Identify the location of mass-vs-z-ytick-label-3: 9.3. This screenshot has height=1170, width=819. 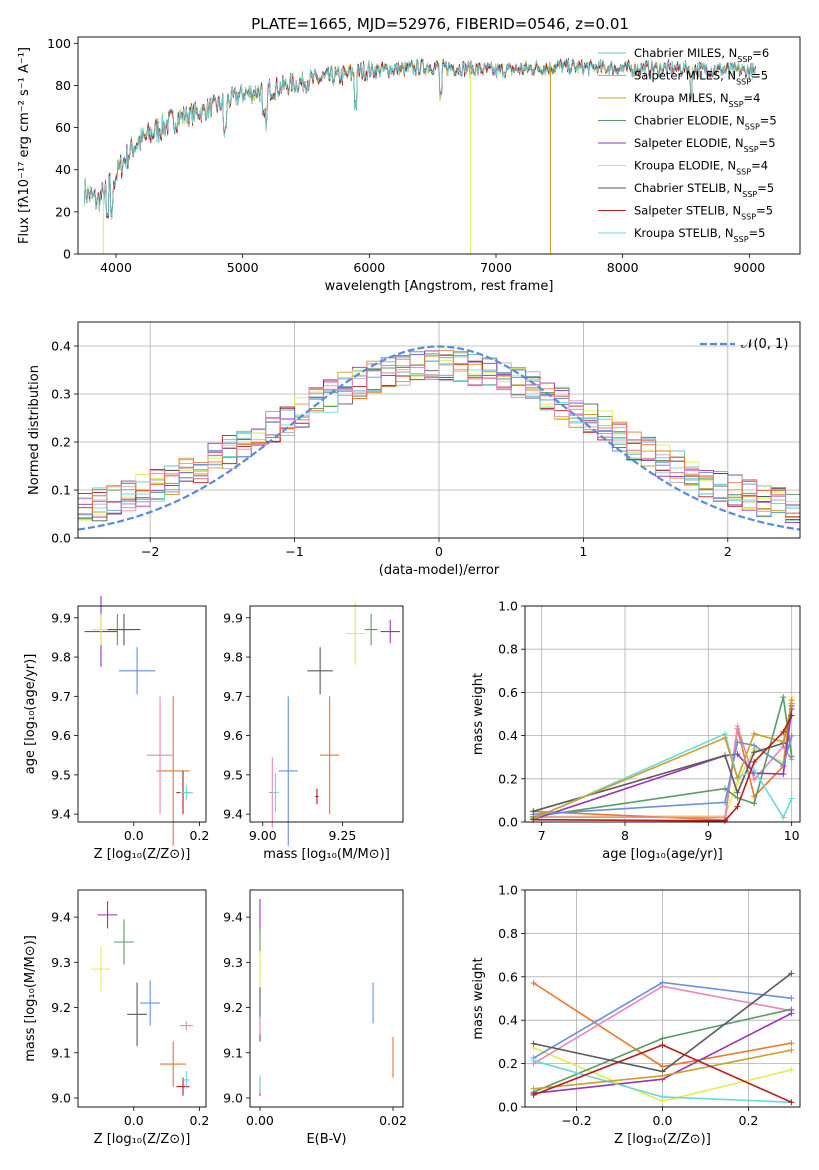
(61, 962).